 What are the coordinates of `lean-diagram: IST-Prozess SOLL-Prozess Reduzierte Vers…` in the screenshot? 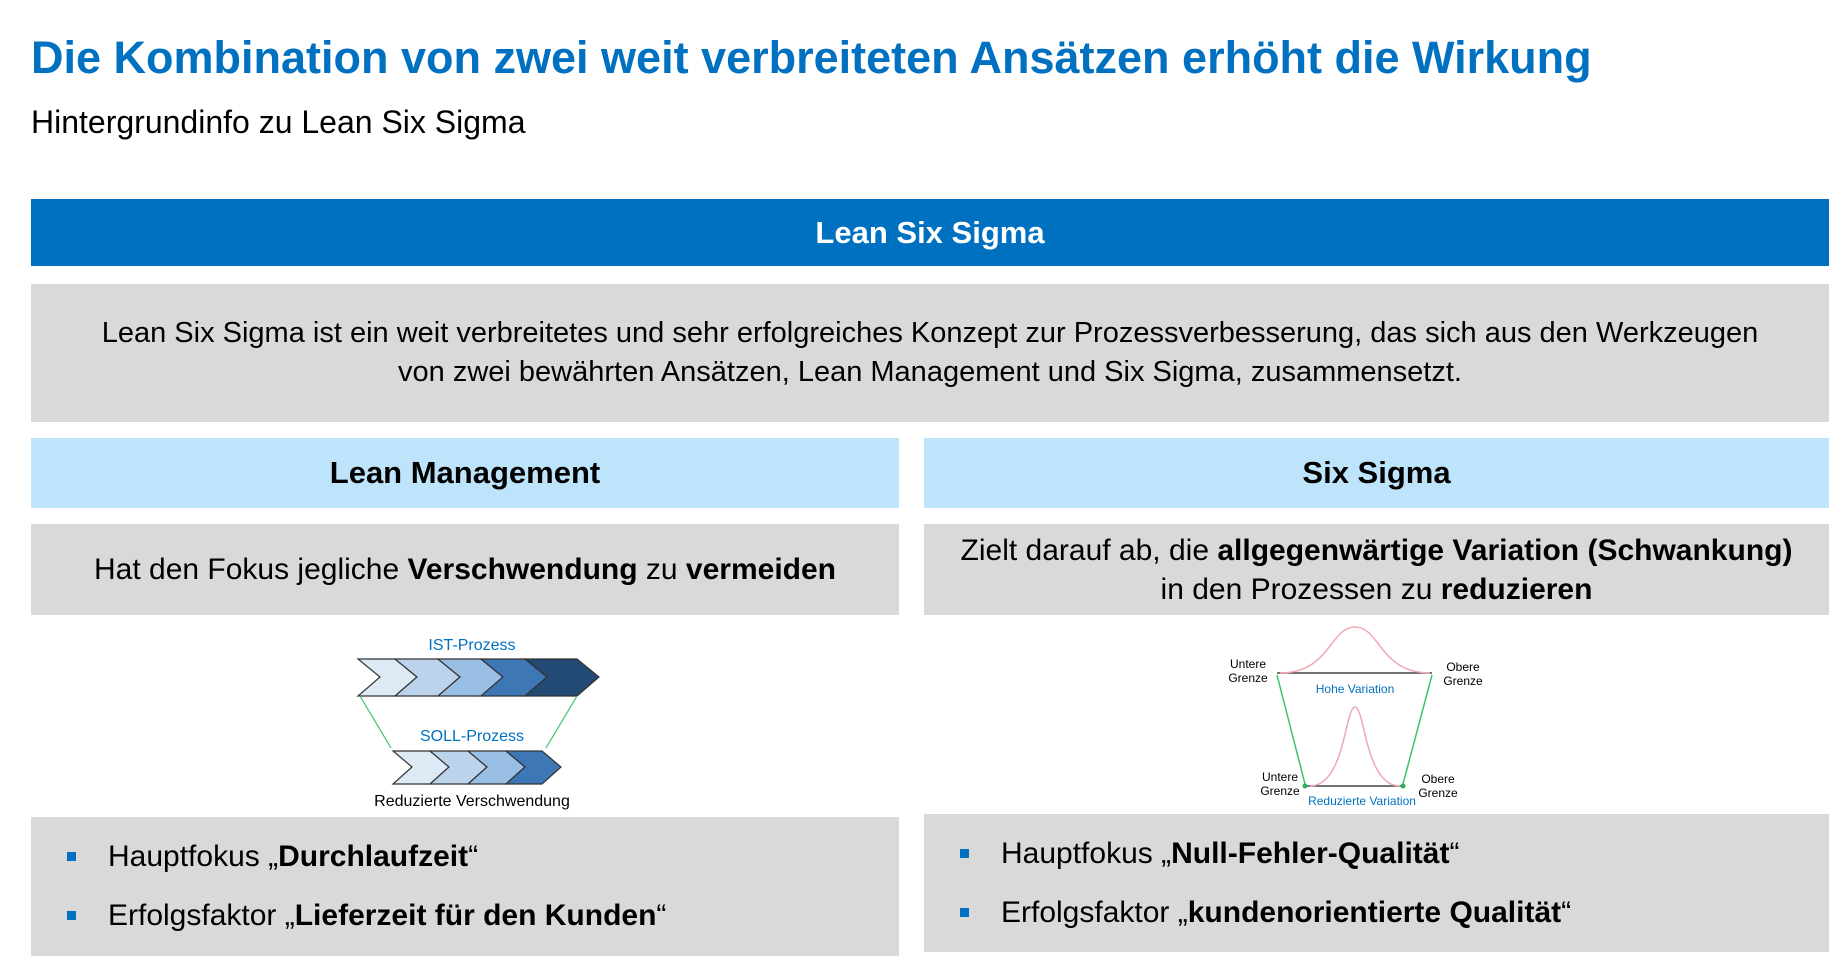 It's located at (478, 723).